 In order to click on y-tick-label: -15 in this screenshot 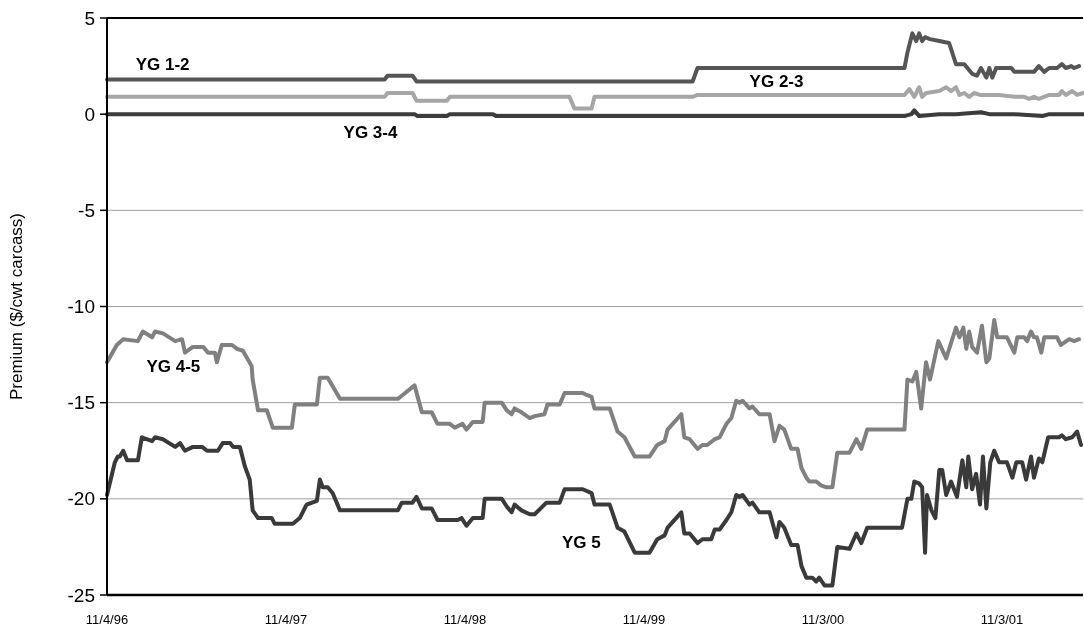, I will do `click(81, 403)`.